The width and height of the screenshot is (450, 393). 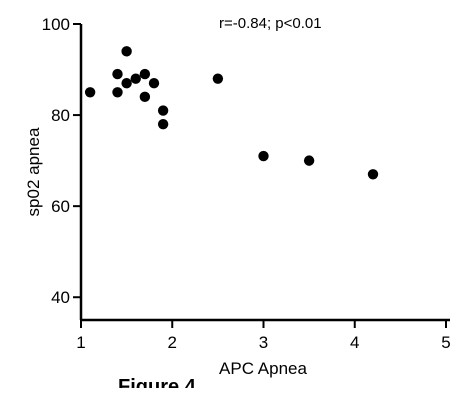 What do you see at coordinates (445, 342) in the screenshot?
I see `x-tick-label: 5` at bounding box center [445, 342].